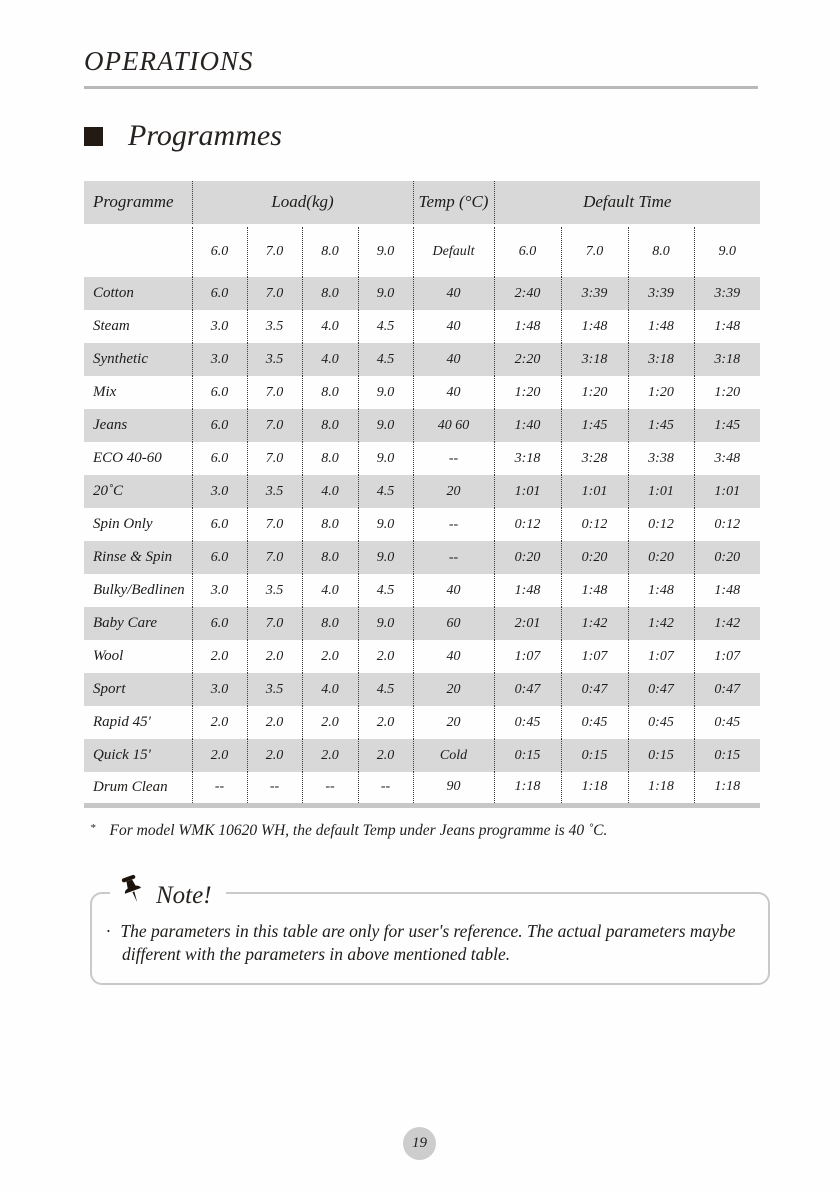 The width and height of the screenshot is (839, 1191). I want to click on temp-cell: 90, so click(453, 788).